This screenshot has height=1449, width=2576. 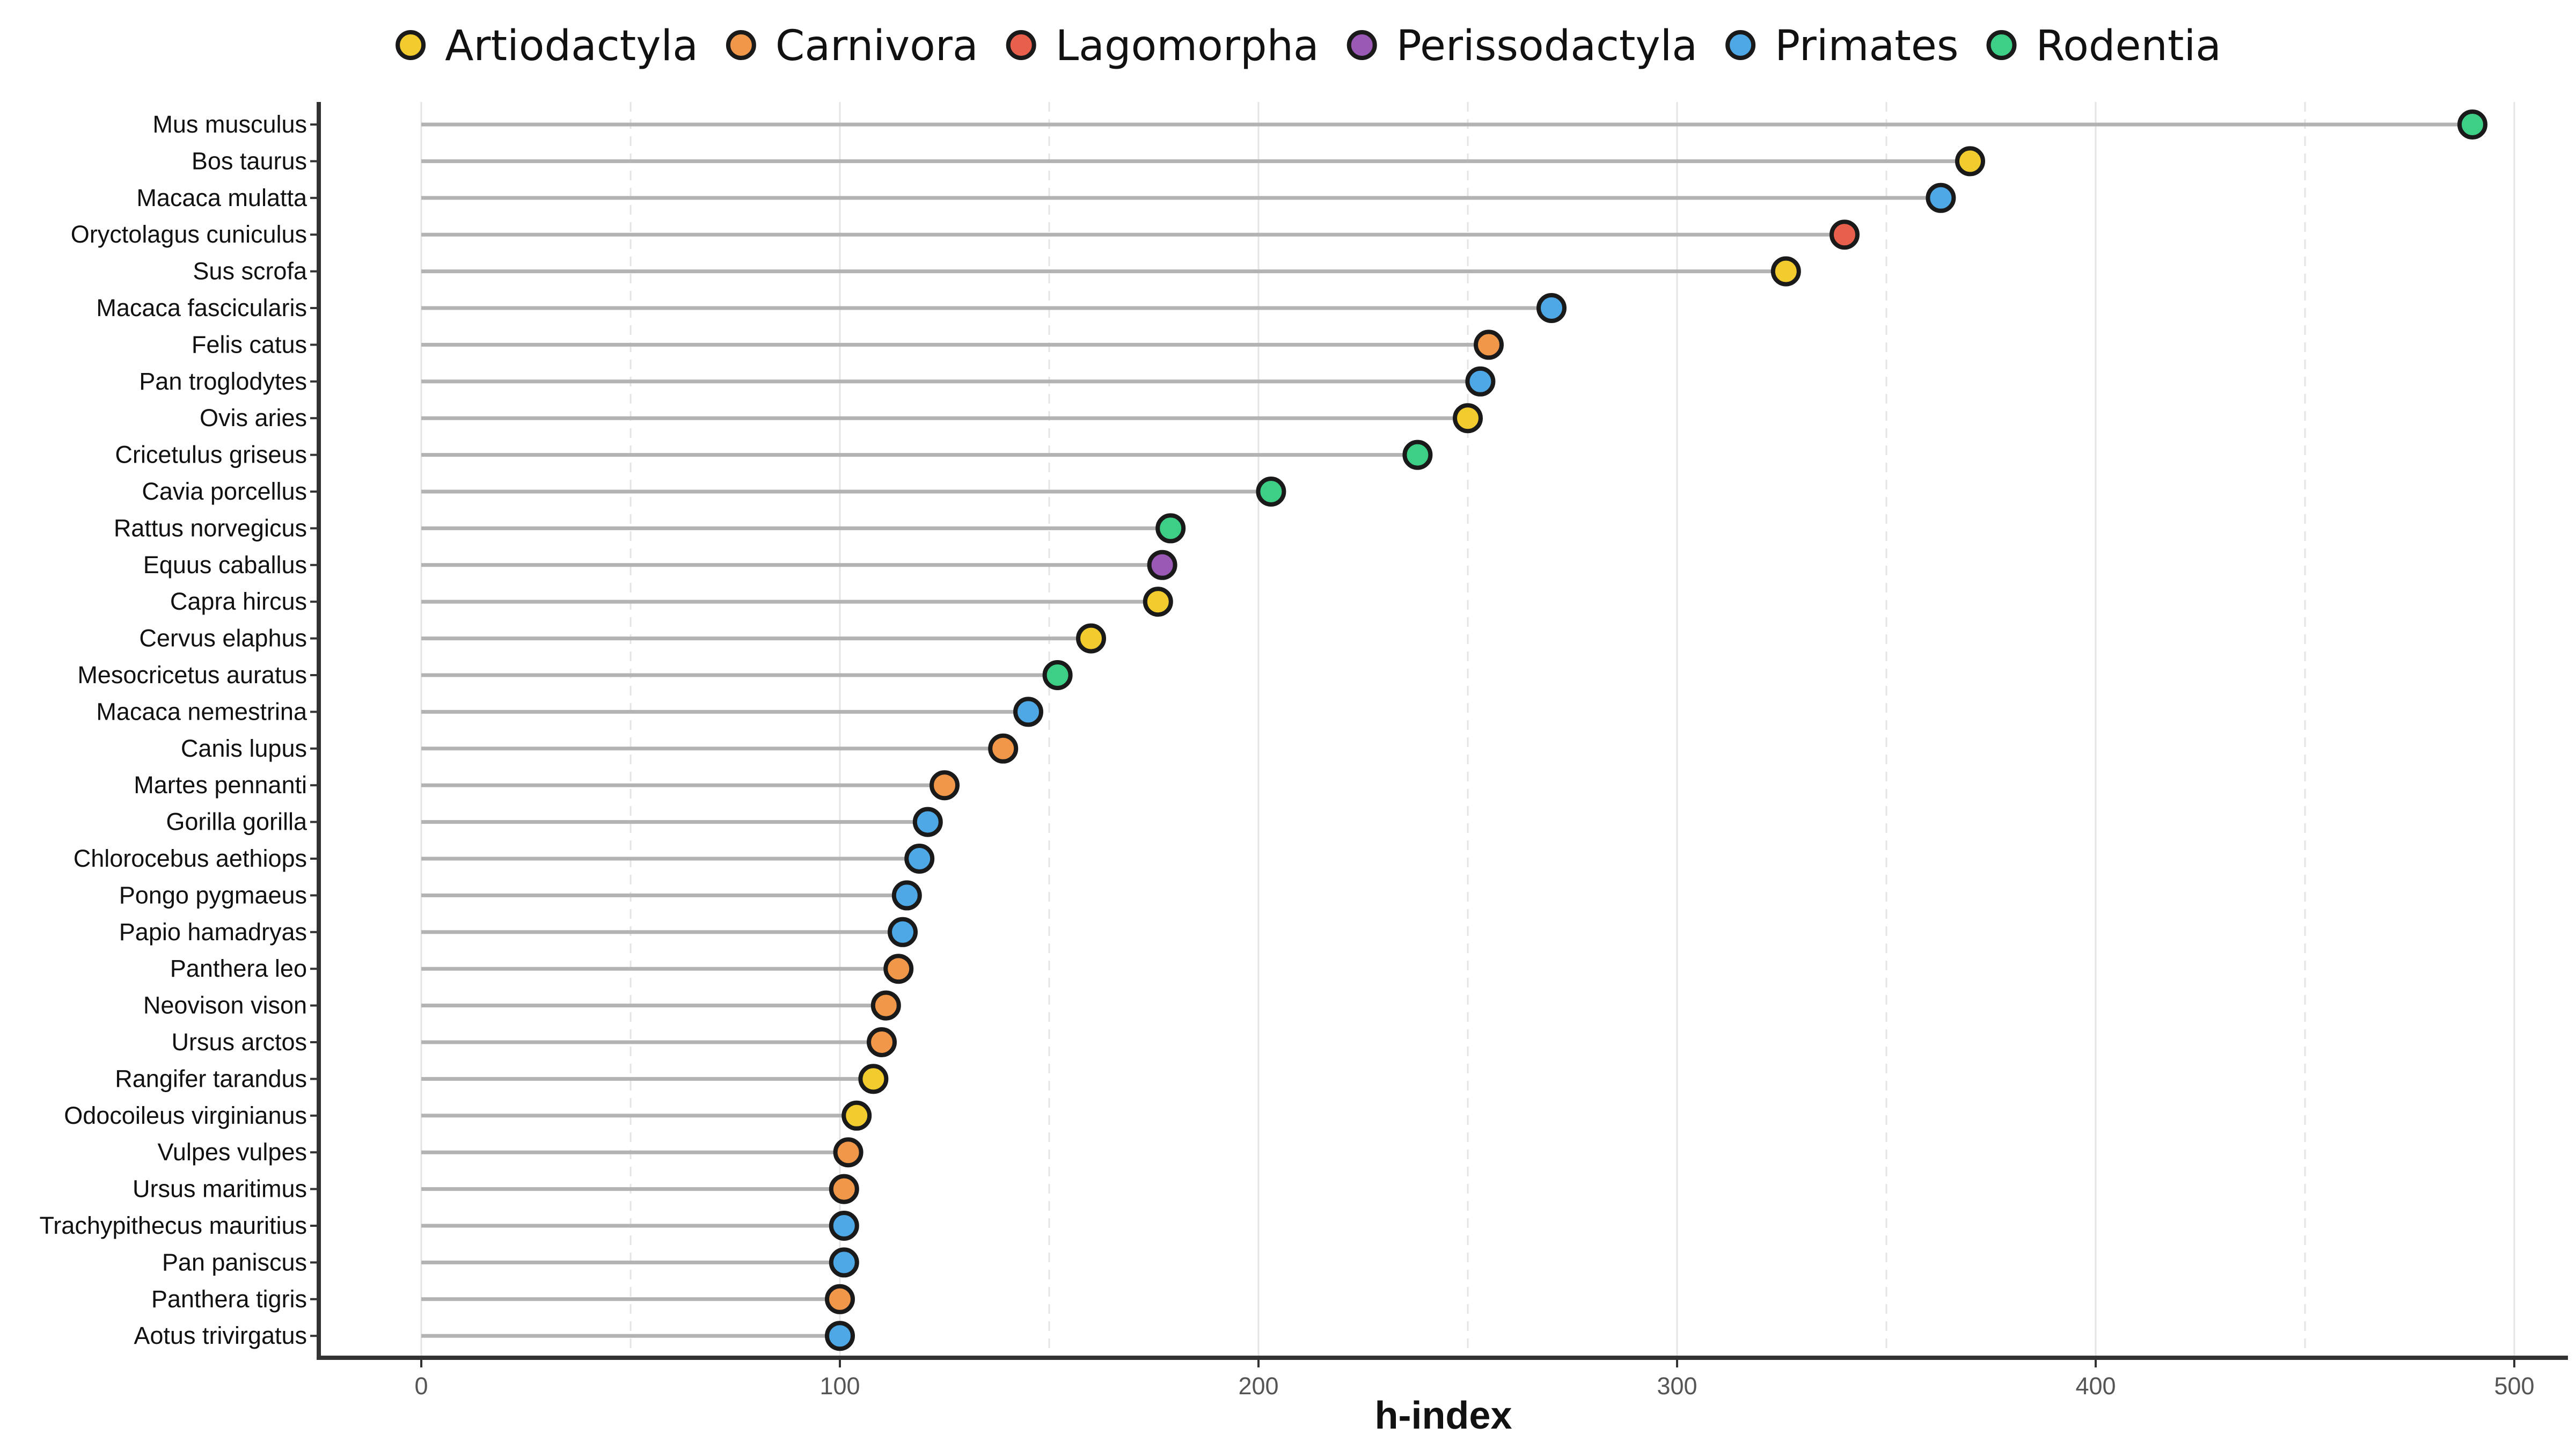 What do you see at coordinates (1677, 1386) in the screenshot?
I see `x-tick-label: 300` at bounding box center [1677, 1386].